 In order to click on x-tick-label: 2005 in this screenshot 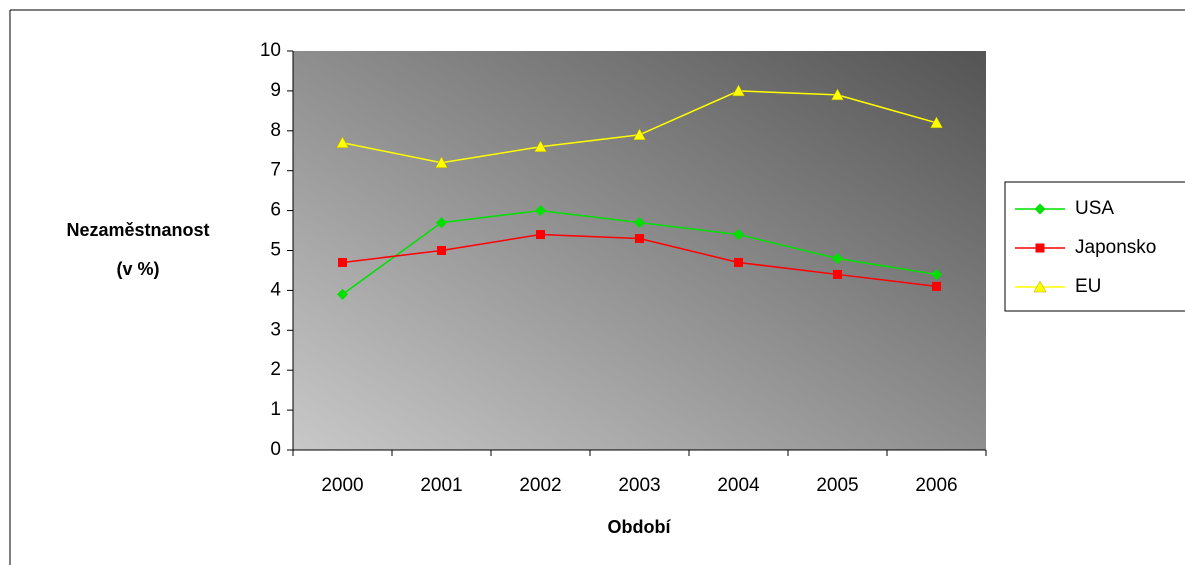, I will do `click(837, 485)`.